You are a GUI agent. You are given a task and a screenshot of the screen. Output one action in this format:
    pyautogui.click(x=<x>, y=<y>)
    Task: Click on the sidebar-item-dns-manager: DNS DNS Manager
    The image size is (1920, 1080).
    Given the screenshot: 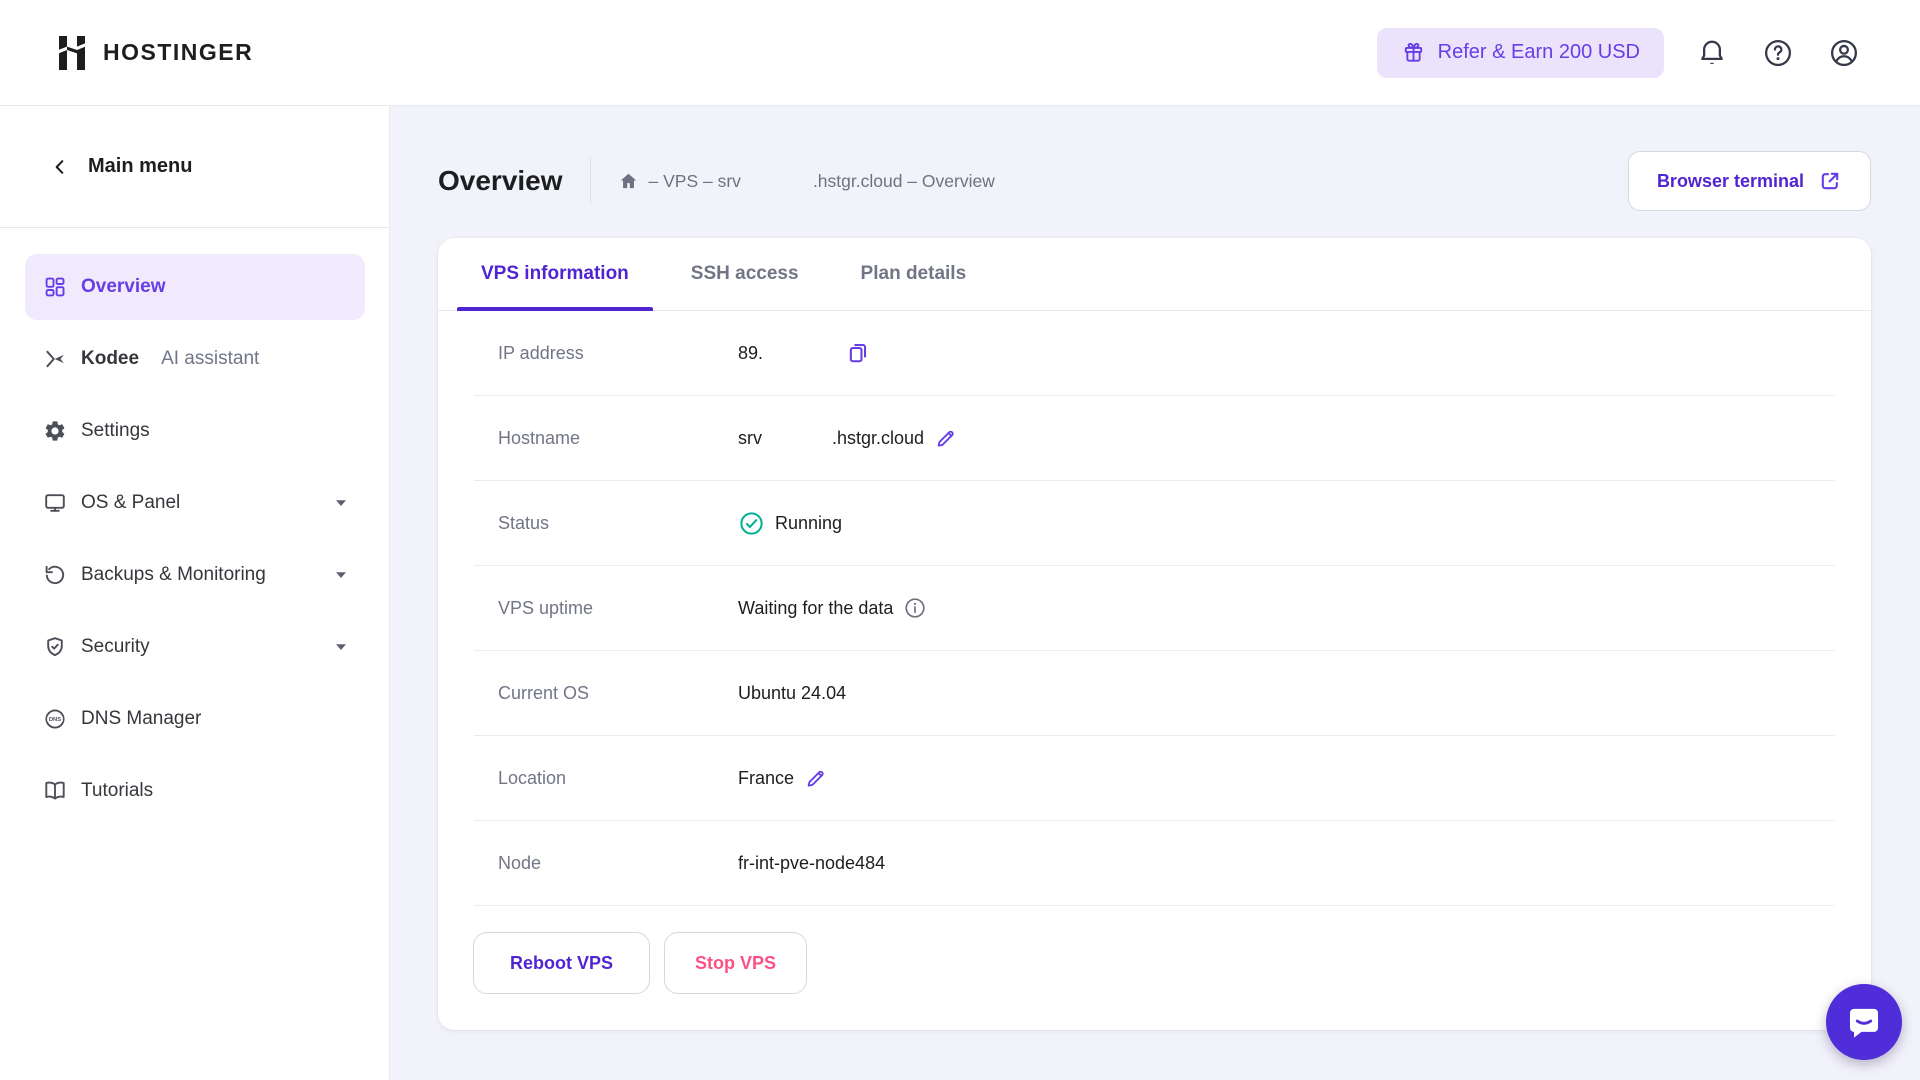 What is the action you would take?
    pyautogui.click(x=195, y=719)
    